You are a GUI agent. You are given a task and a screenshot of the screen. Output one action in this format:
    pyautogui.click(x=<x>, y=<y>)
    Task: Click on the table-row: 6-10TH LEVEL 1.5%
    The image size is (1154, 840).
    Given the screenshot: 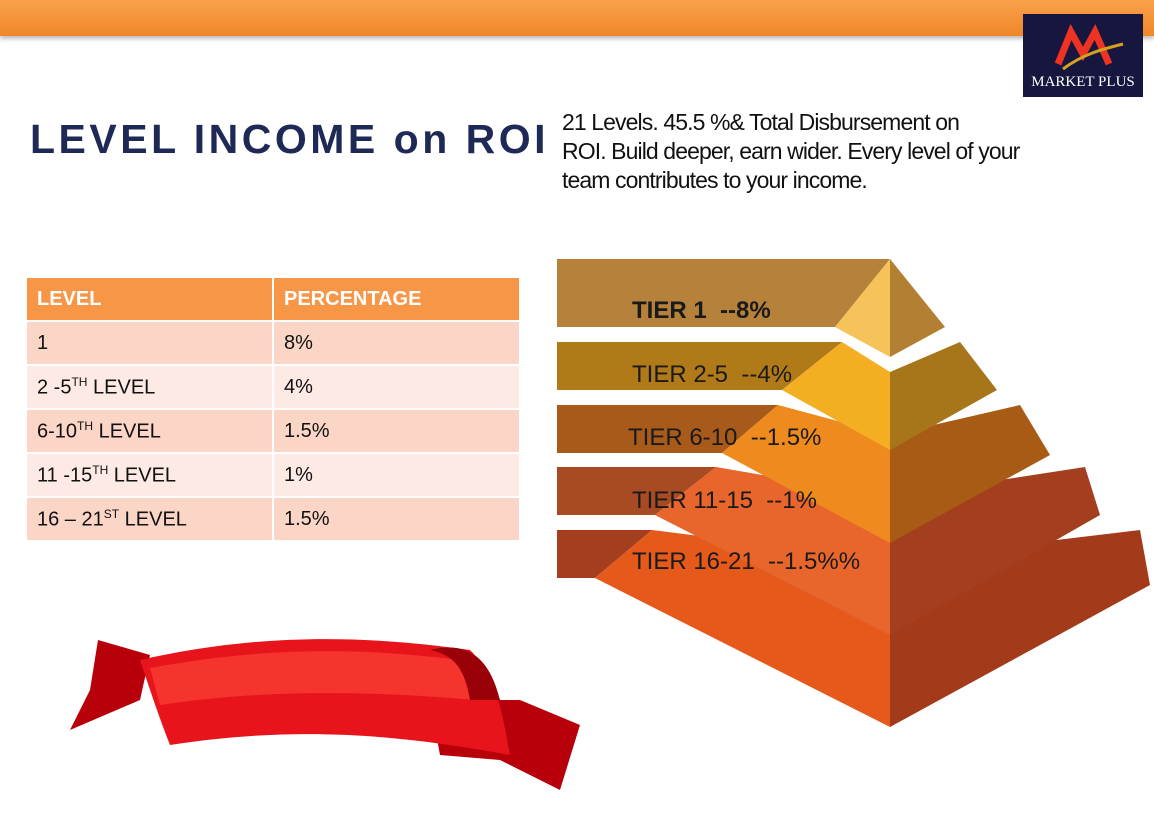 What is the action you would take?
    pyautogui.click(x=273, y=430)
    